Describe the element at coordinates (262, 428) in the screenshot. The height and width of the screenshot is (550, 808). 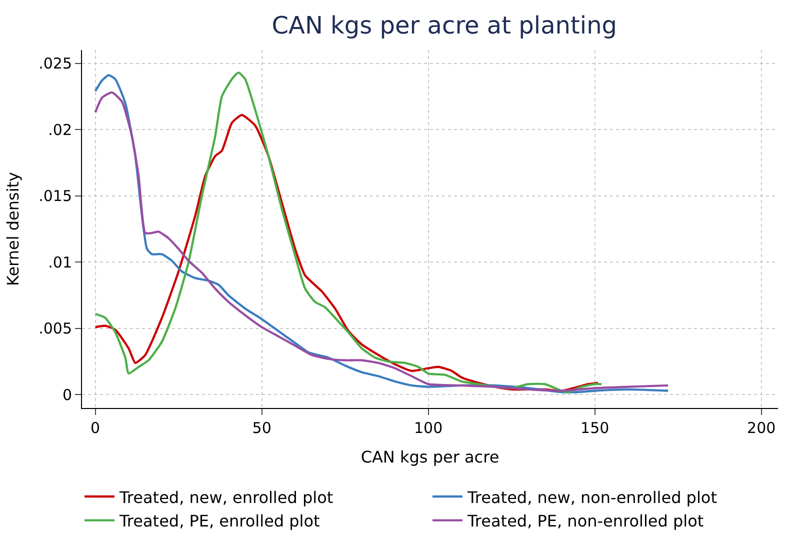
I see `x-tick-label: 50` at that location.